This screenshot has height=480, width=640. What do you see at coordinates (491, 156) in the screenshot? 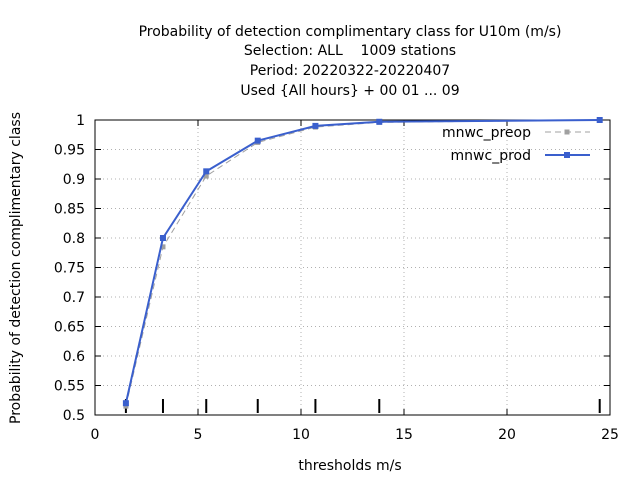
I see `legend-label: mnwc_prod` at bounding box center [491, 156].